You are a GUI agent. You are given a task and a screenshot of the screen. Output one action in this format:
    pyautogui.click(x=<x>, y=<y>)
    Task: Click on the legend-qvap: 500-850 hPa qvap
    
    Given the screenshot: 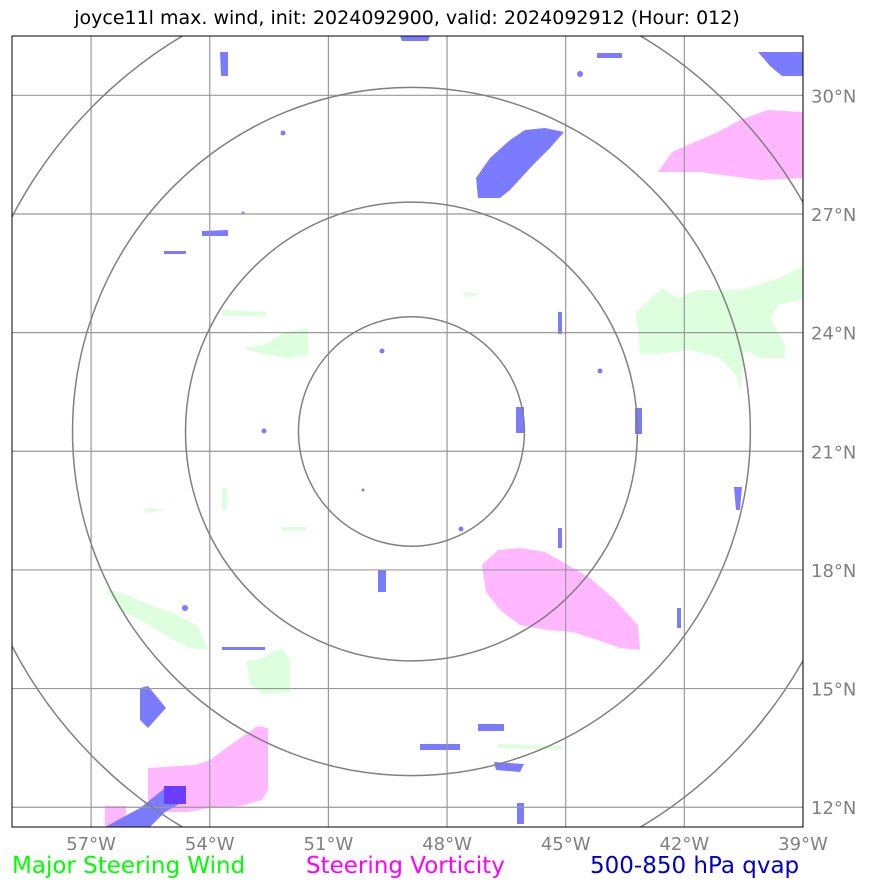 What is the action you would take?
    pyautogui.click(x=695, y=866)
    